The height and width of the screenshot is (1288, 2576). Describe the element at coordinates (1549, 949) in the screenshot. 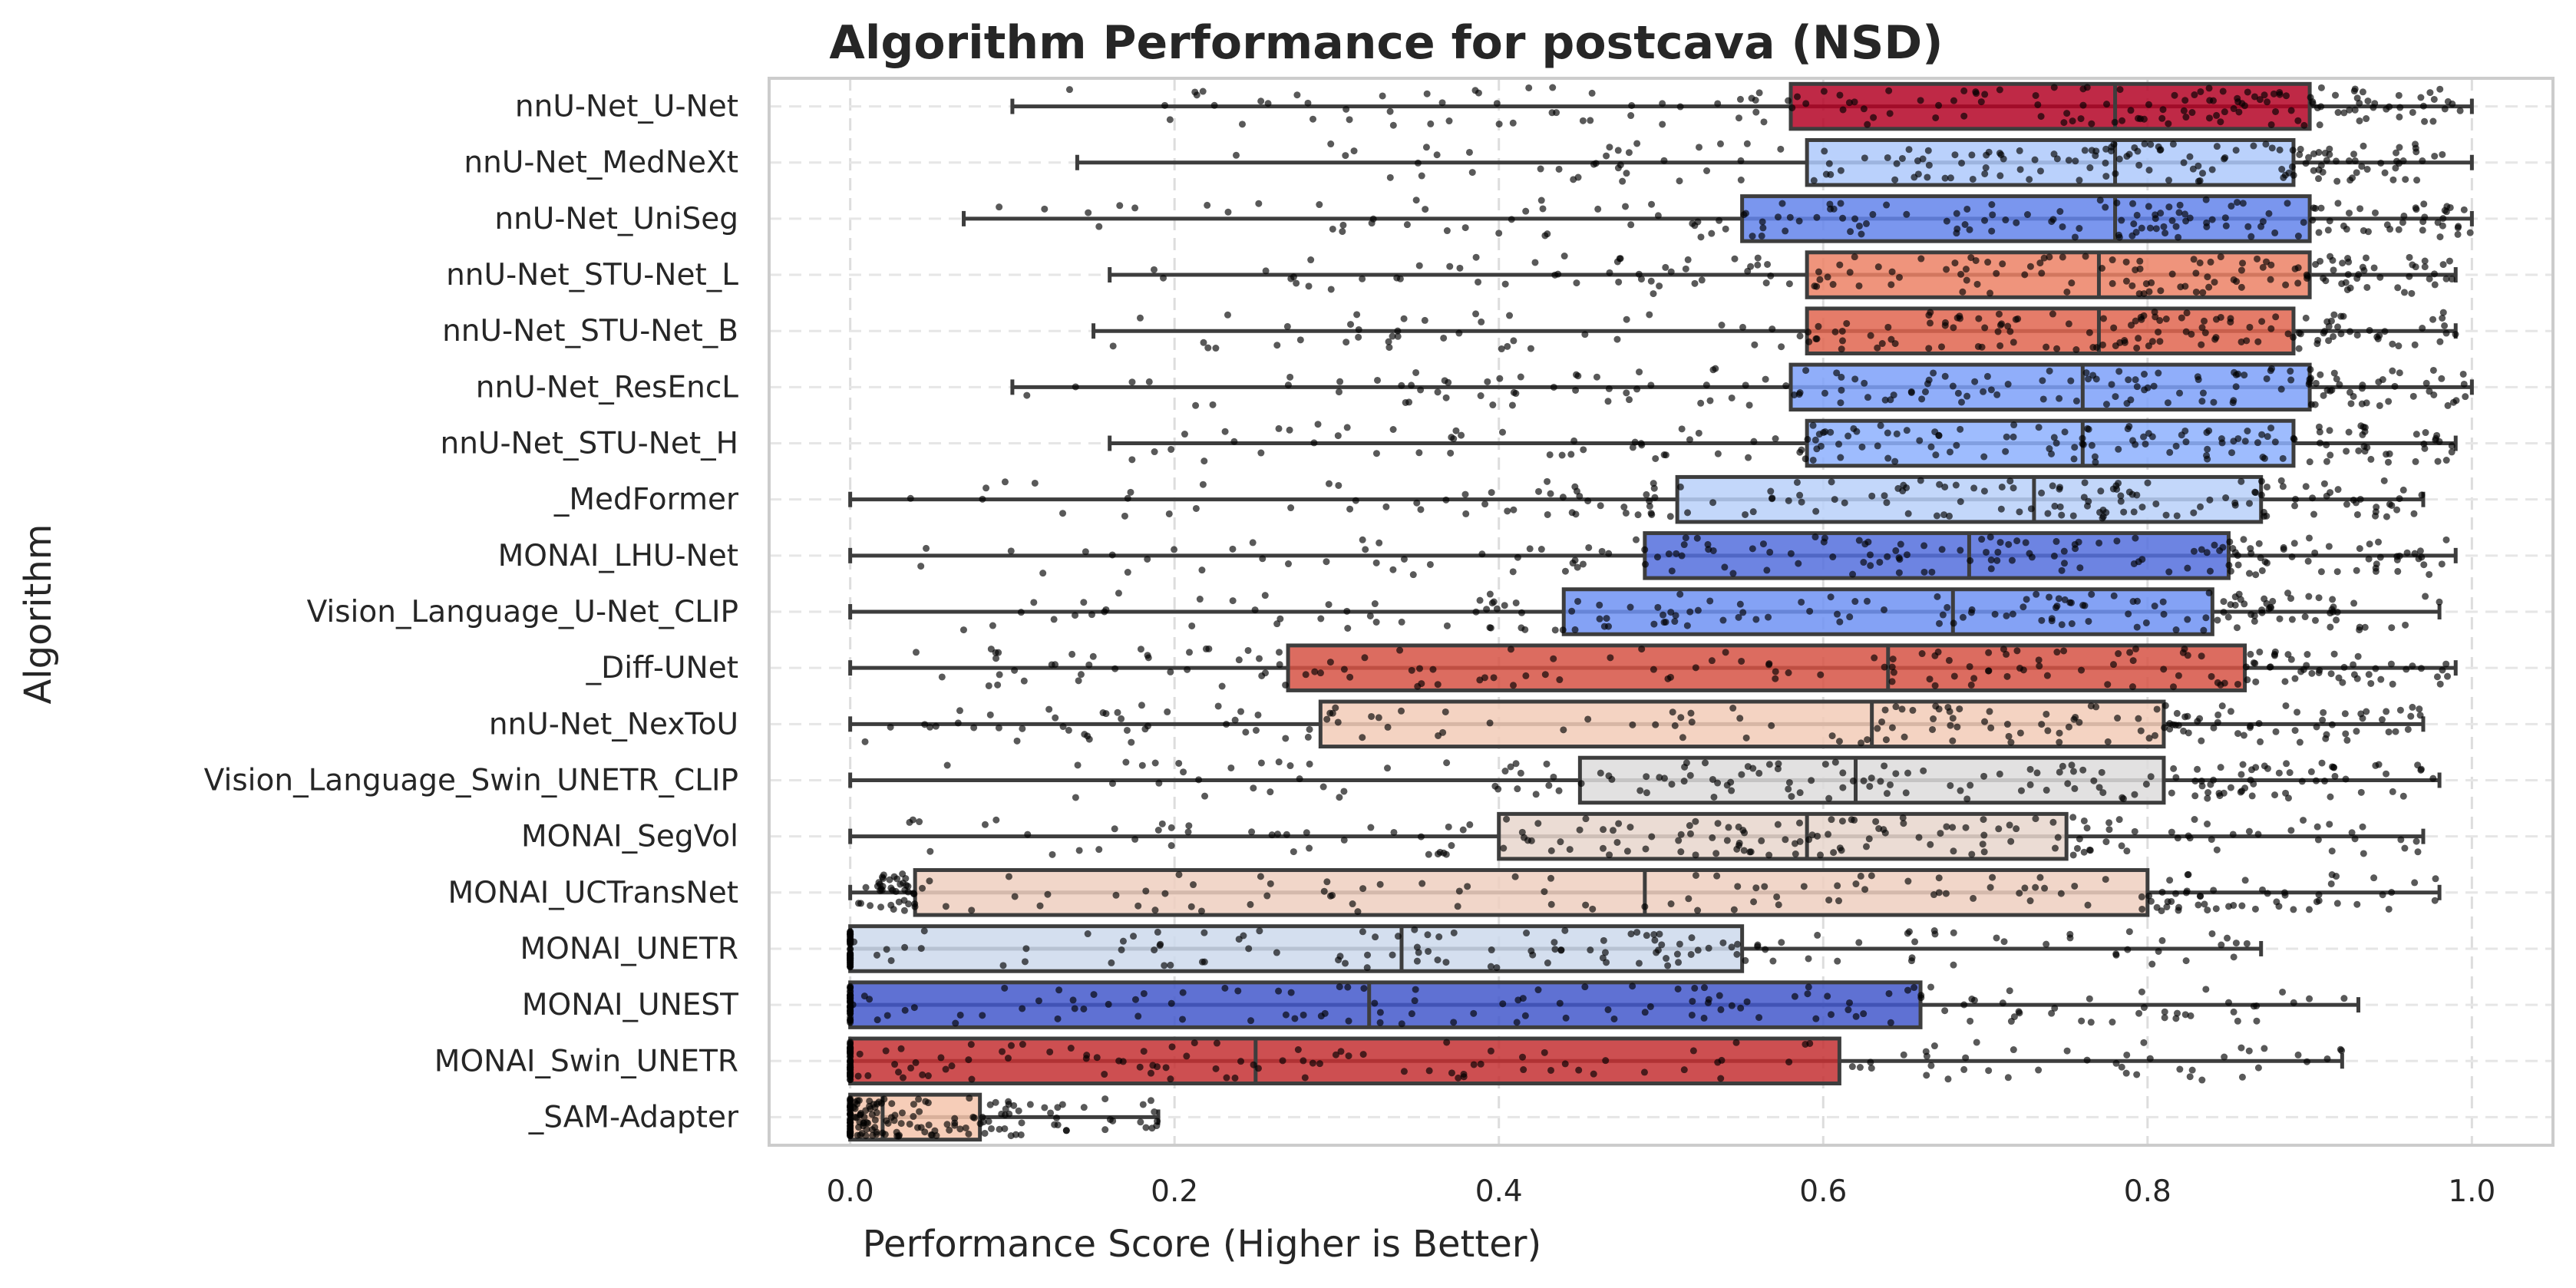

I see `point-group` at that location.